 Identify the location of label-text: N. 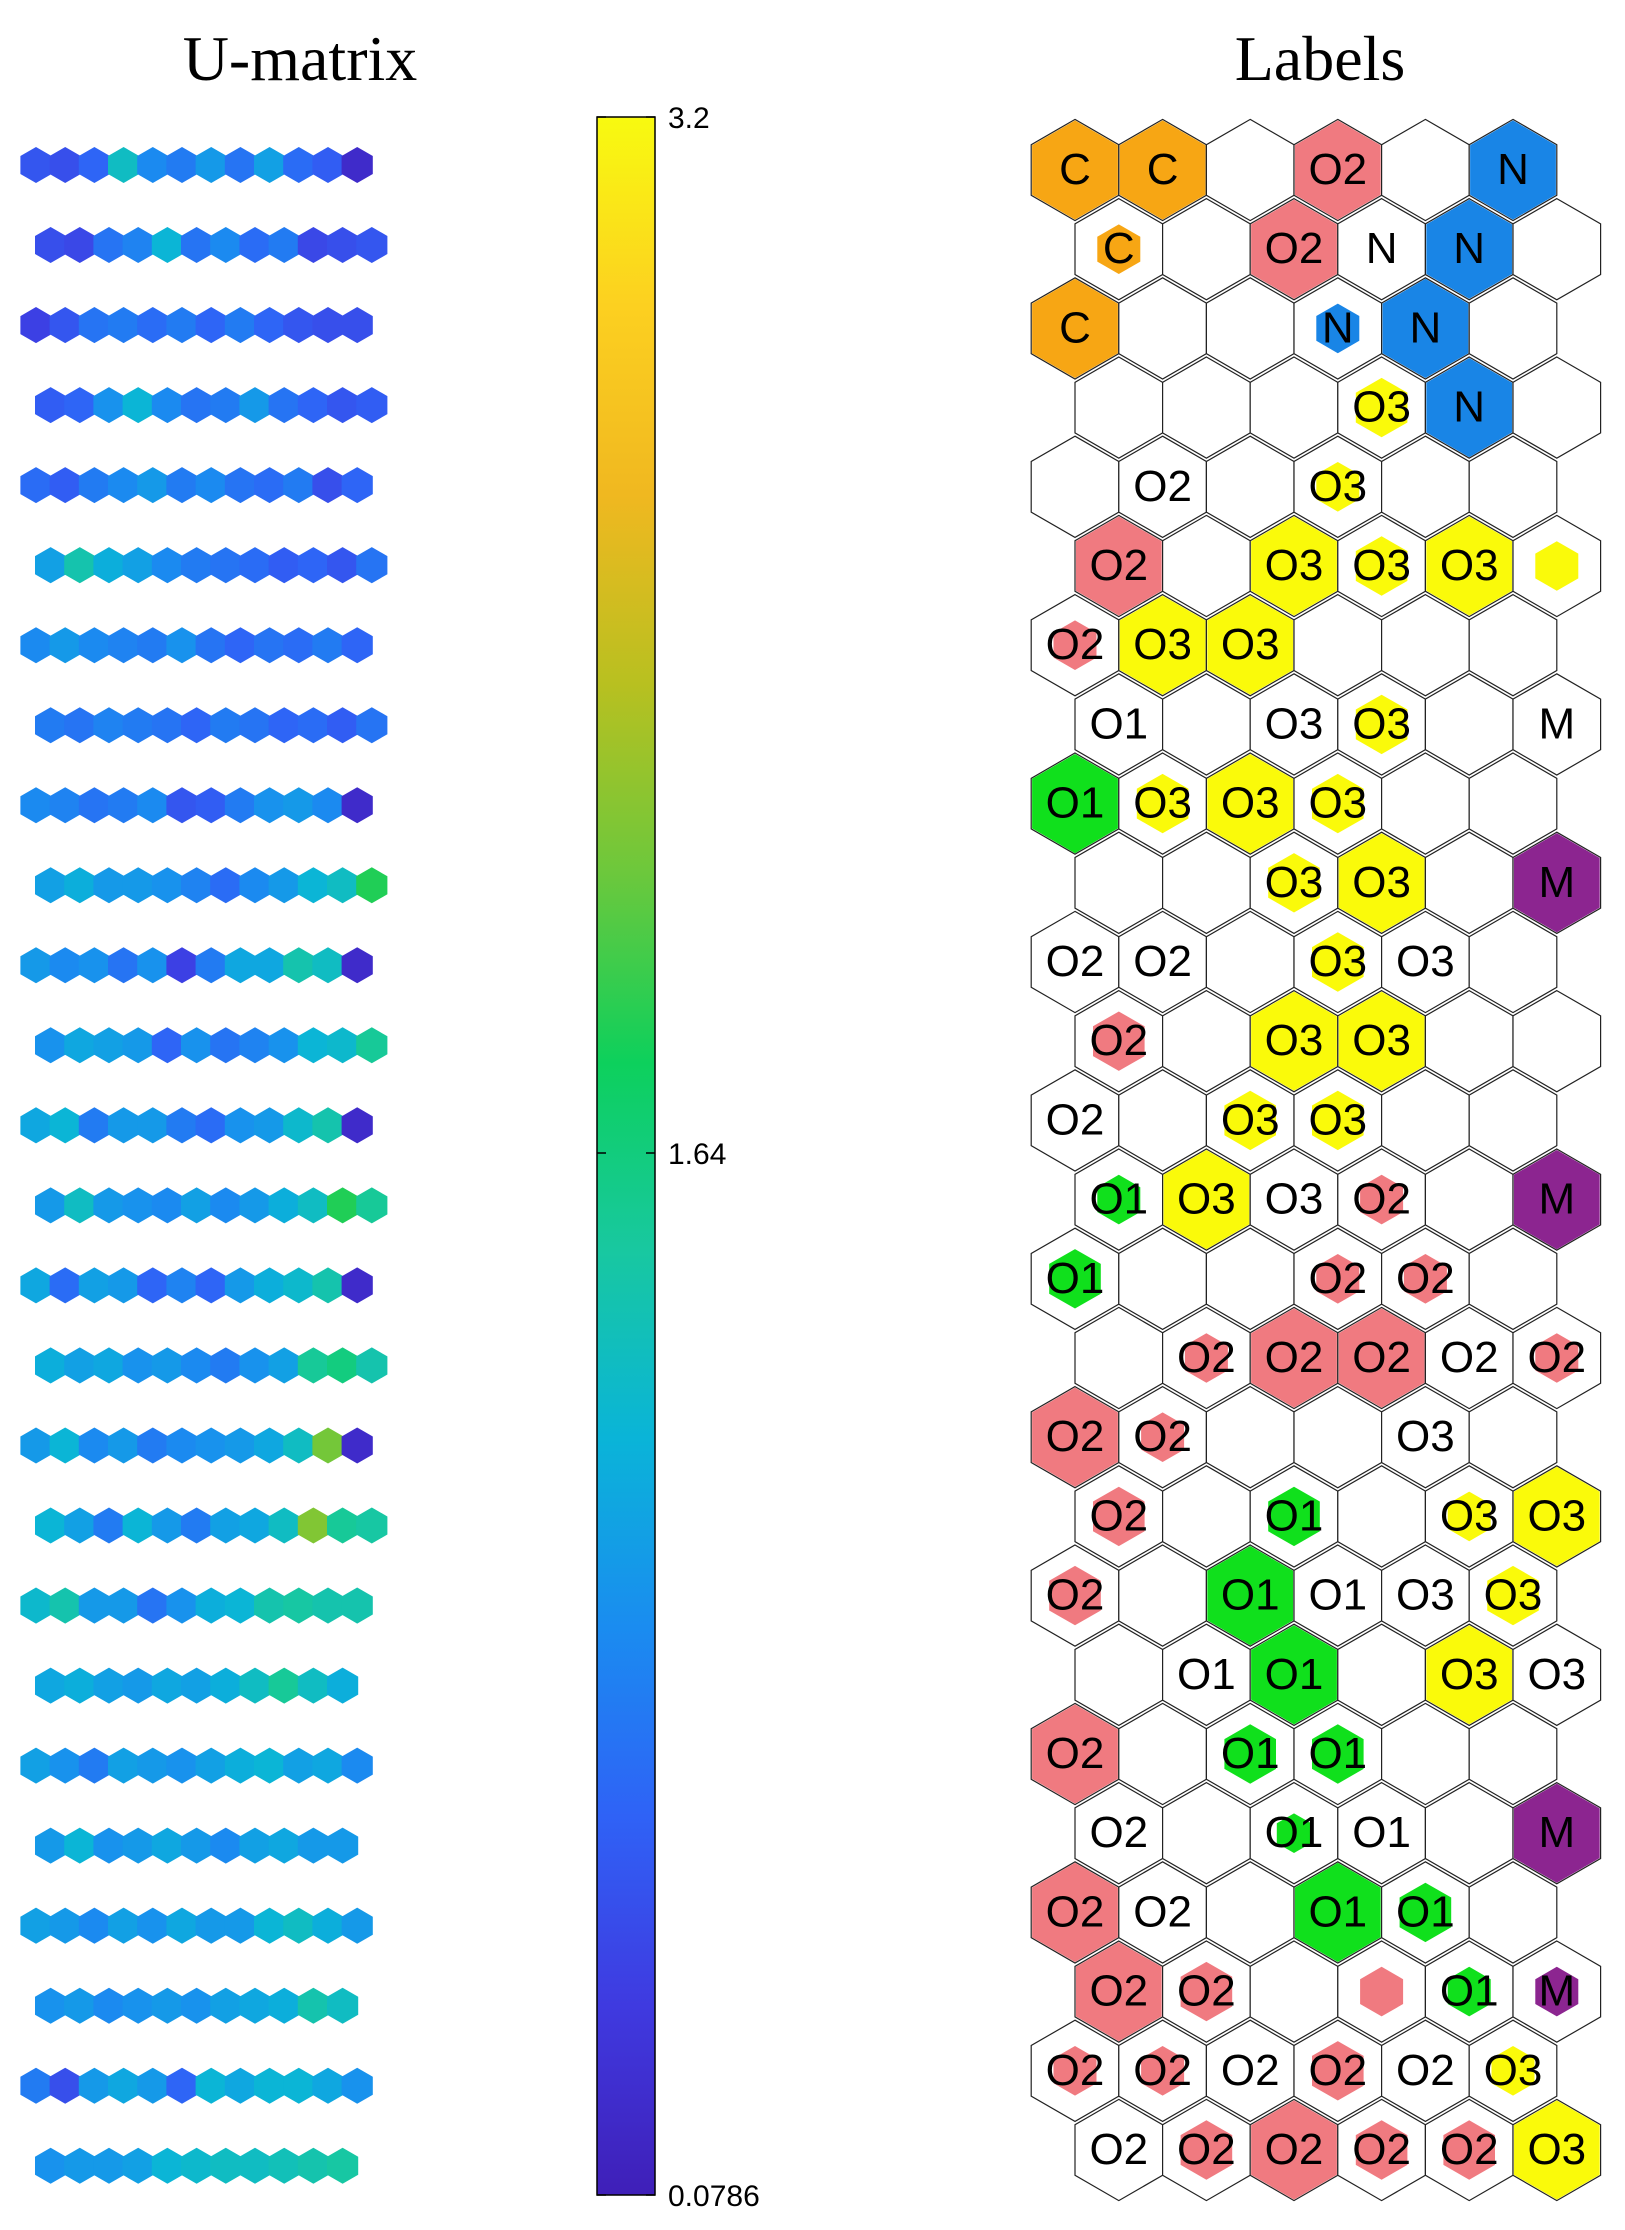
(1382, 248).